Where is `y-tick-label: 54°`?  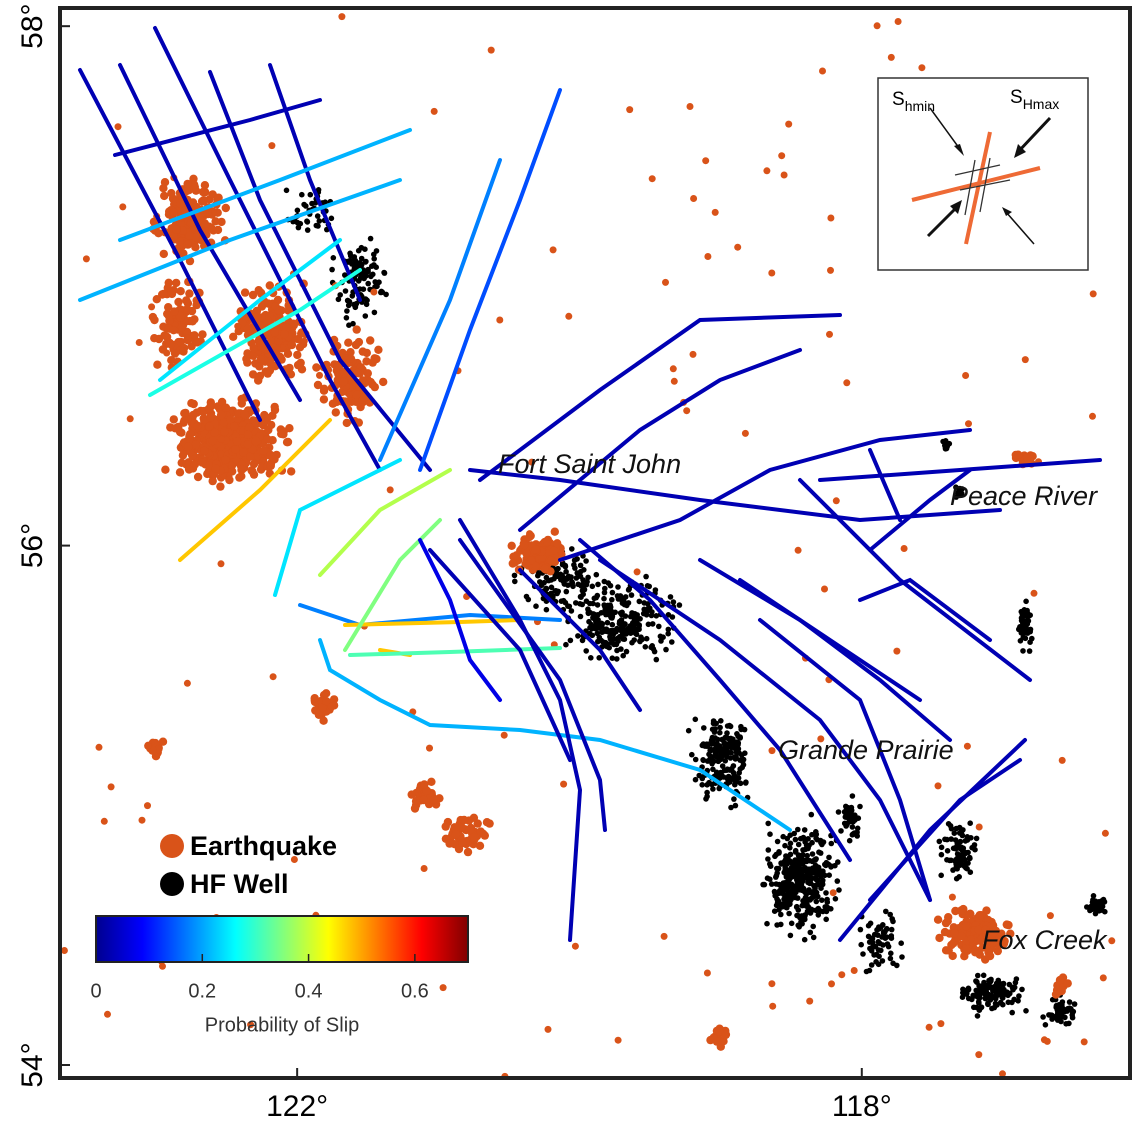 y-tick-label: 54° is located at coordinates (32, 1064).